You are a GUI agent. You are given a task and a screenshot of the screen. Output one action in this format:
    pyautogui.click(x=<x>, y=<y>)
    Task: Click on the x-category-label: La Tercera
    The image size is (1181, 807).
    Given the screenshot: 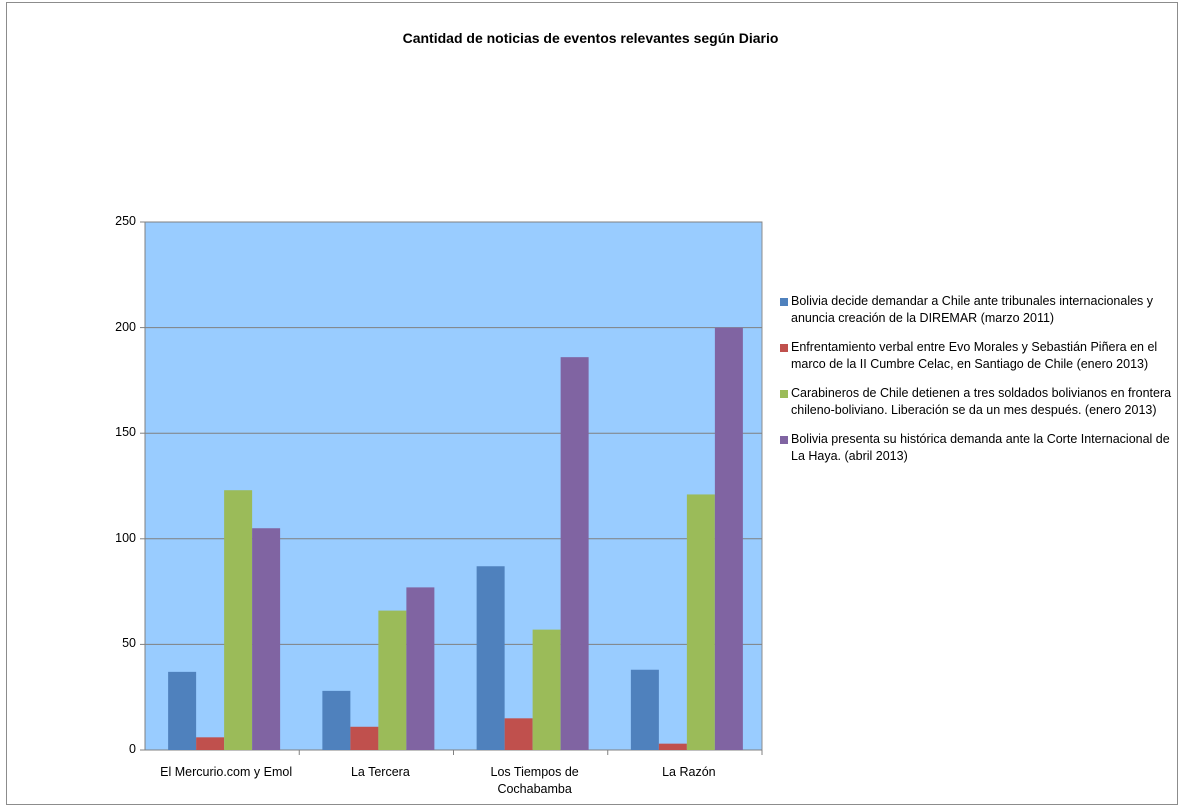 What is the action you would take?
    pyautogui.click(x=380, y=772)
    